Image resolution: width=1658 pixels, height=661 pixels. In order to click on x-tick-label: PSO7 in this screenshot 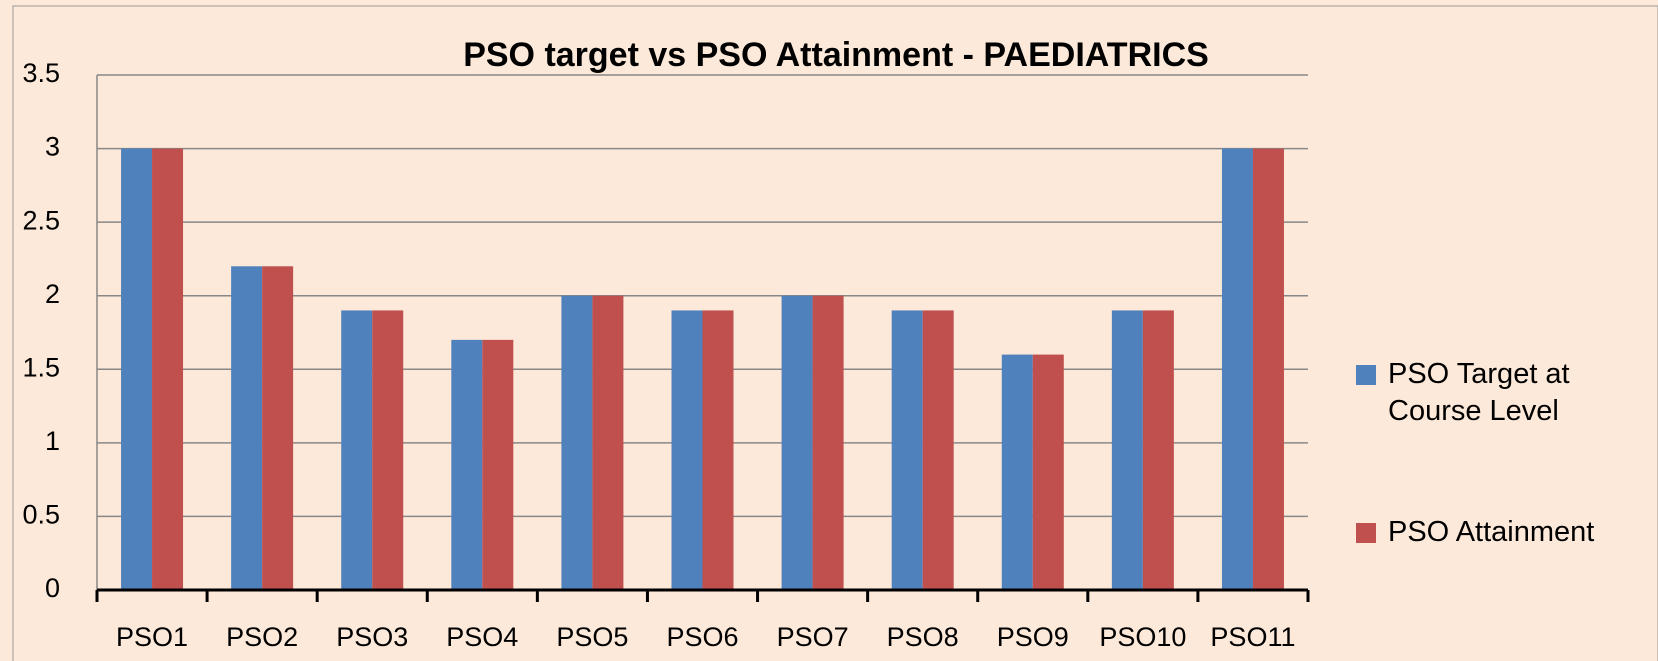, I will do `click(813, 637)`.